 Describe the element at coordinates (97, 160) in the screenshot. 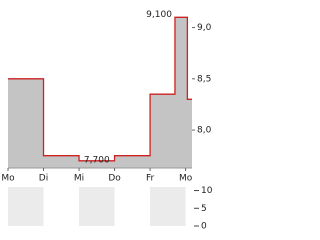

I see `annotation: 7,700` at that location.